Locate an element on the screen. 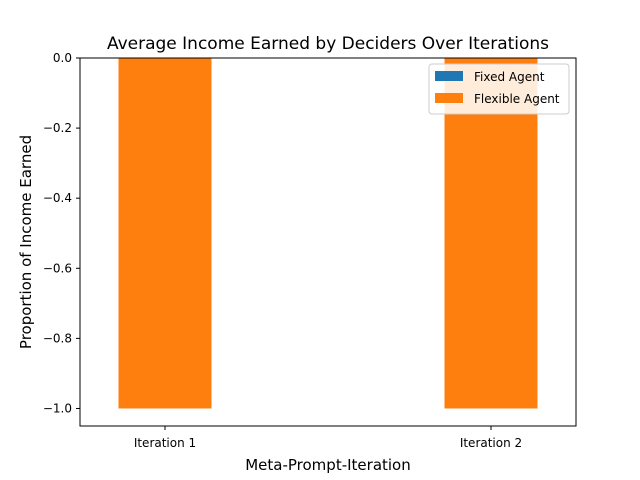 The height and width of the screenshot is (480, 640). legend-label-flexible-agent: Flexible Agent is located at coordinates (517, 99).